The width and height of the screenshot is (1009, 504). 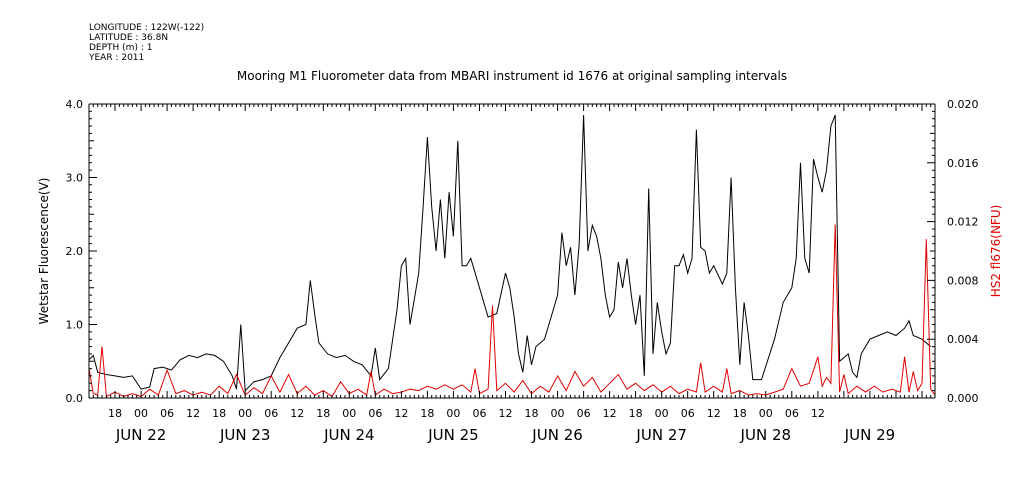 What do you see at coordinates (75, 398) in the screenshot?
I see `y-left-tick-label: 0.0` at bounding box center [75, 398].